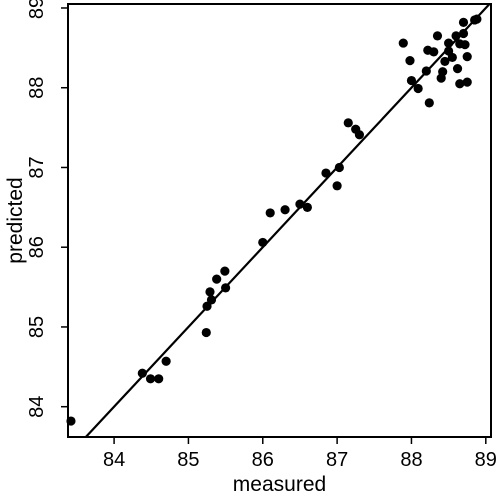 The height and width of the screenshot is (504, 504). I want to click on x-tick-label-84: 84, so click(114, 460).